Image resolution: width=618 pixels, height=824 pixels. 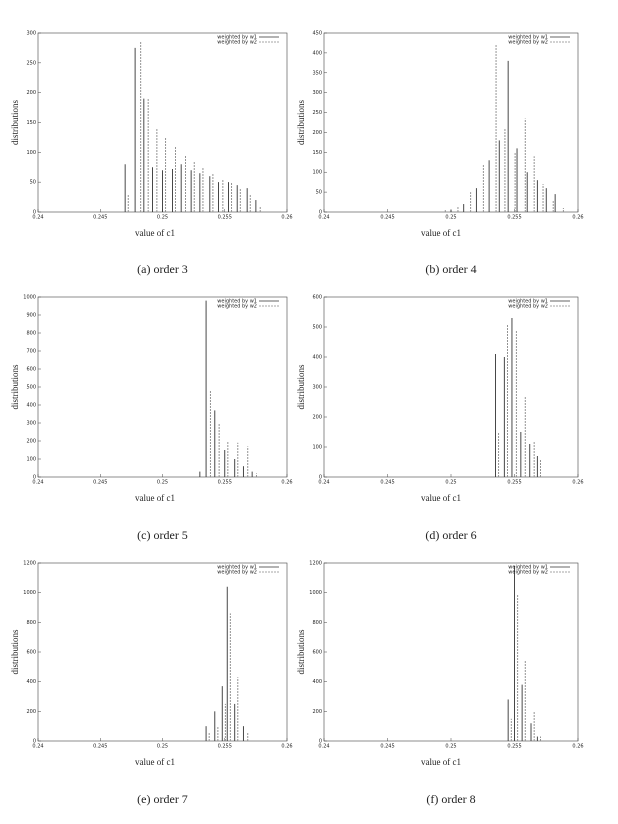 What do you see at coordinates (162, 269) in the screenshot?
I see `caption: (a) order 3` at bounding box center [162, 269].